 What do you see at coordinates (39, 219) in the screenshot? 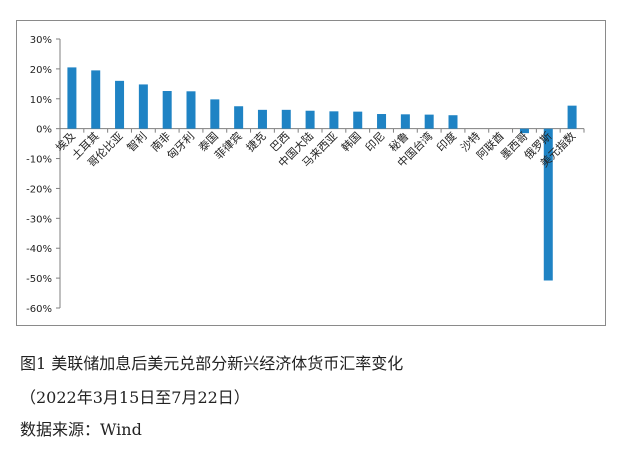
I see `y-tick-label: -30%` at bounding box center [39, 219].